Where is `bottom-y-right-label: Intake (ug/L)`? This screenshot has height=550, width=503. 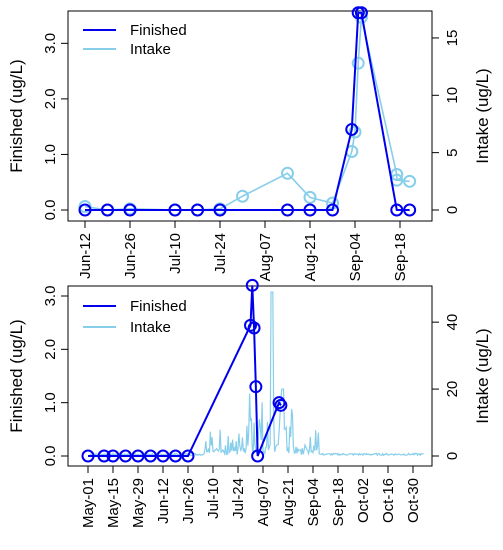 bottom-y-right-label: Intake (ug/L) is located at coordinates (482, 375).